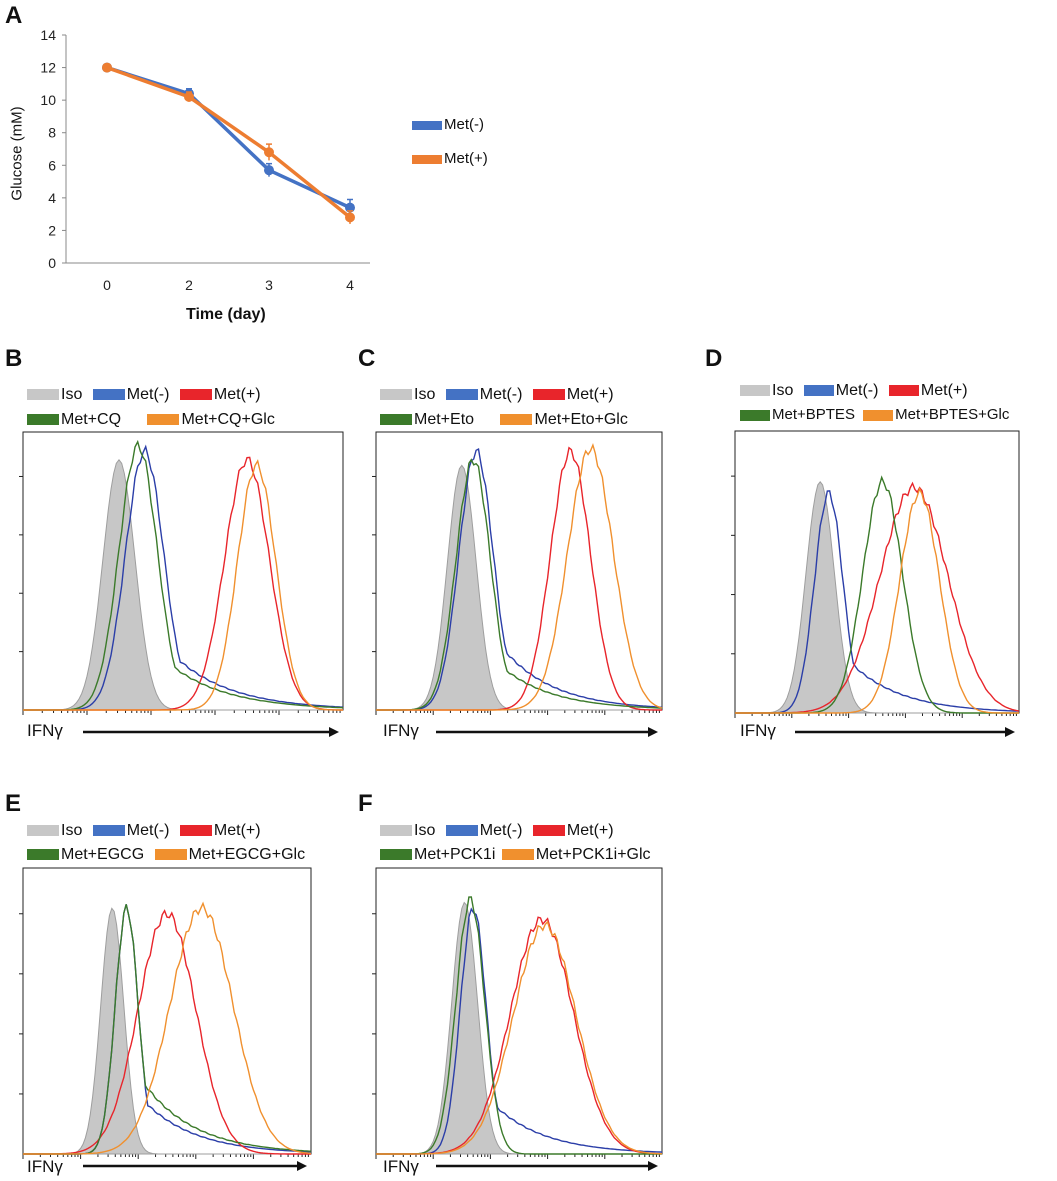  Describe the element at coordinates (48, 68) in the screenshot. I see `y-tick-label: 12` at that location.